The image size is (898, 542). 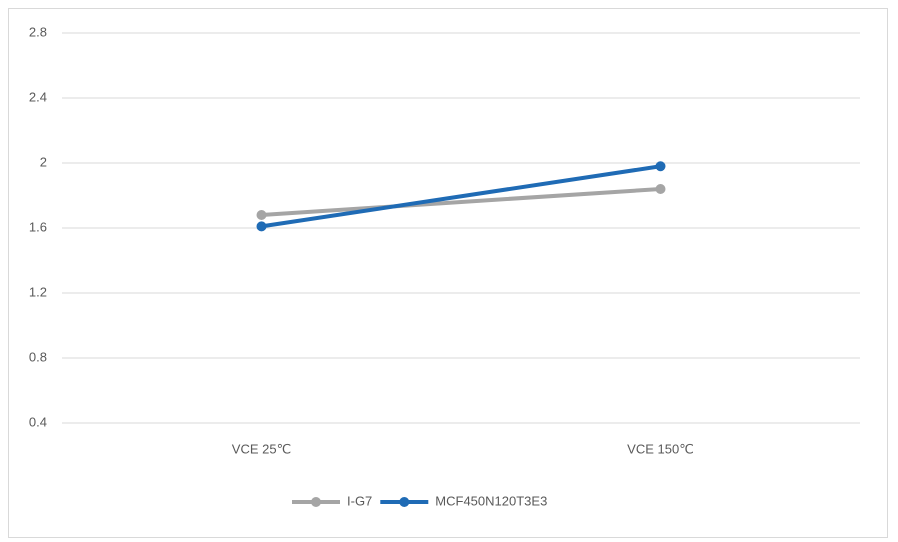 What do you see at coordinates (38, 421) in the screenshot?
I see `y-tick-label: 0.4` at bounding box center [38, 421].